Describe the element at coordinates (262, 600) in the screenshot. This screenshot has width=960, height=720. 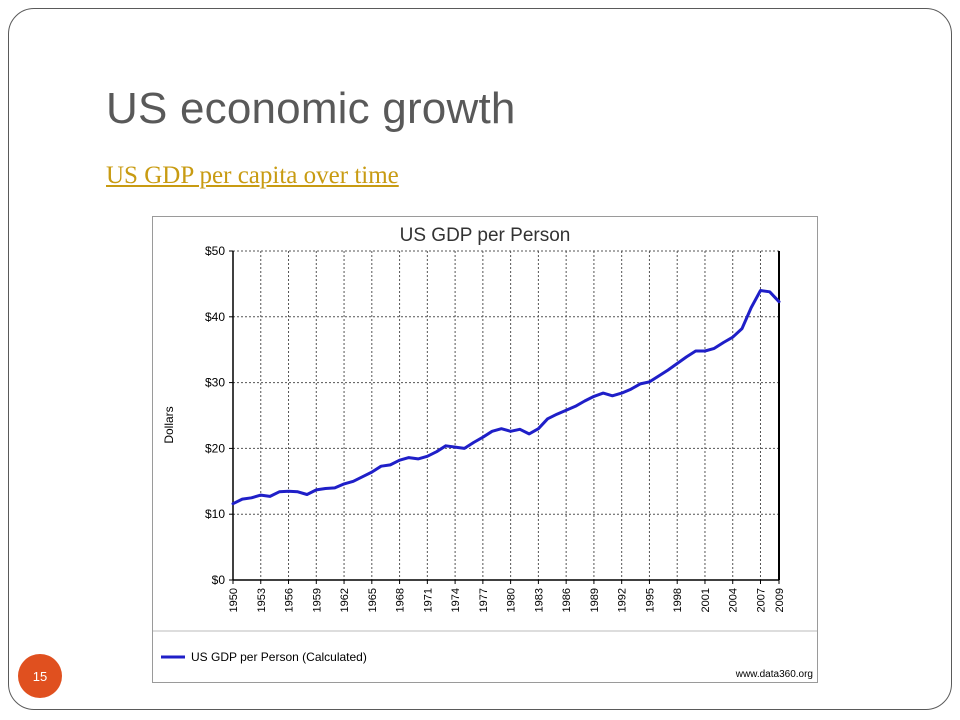
I see `x-tick-label: 1953` at that location.